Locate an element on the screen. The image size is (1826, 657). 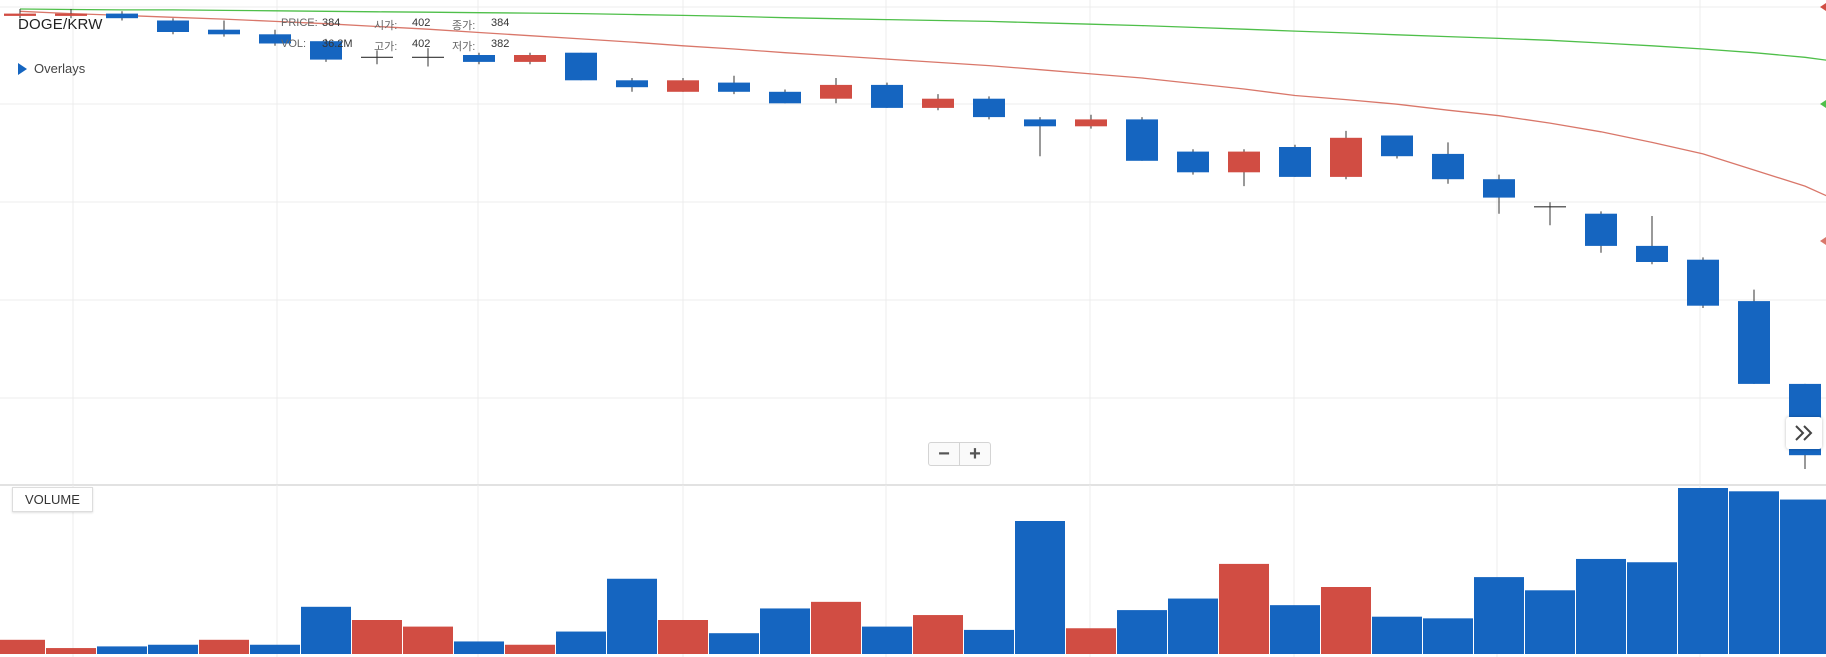
ma-short-marker is located at coordinates (1823, 241).